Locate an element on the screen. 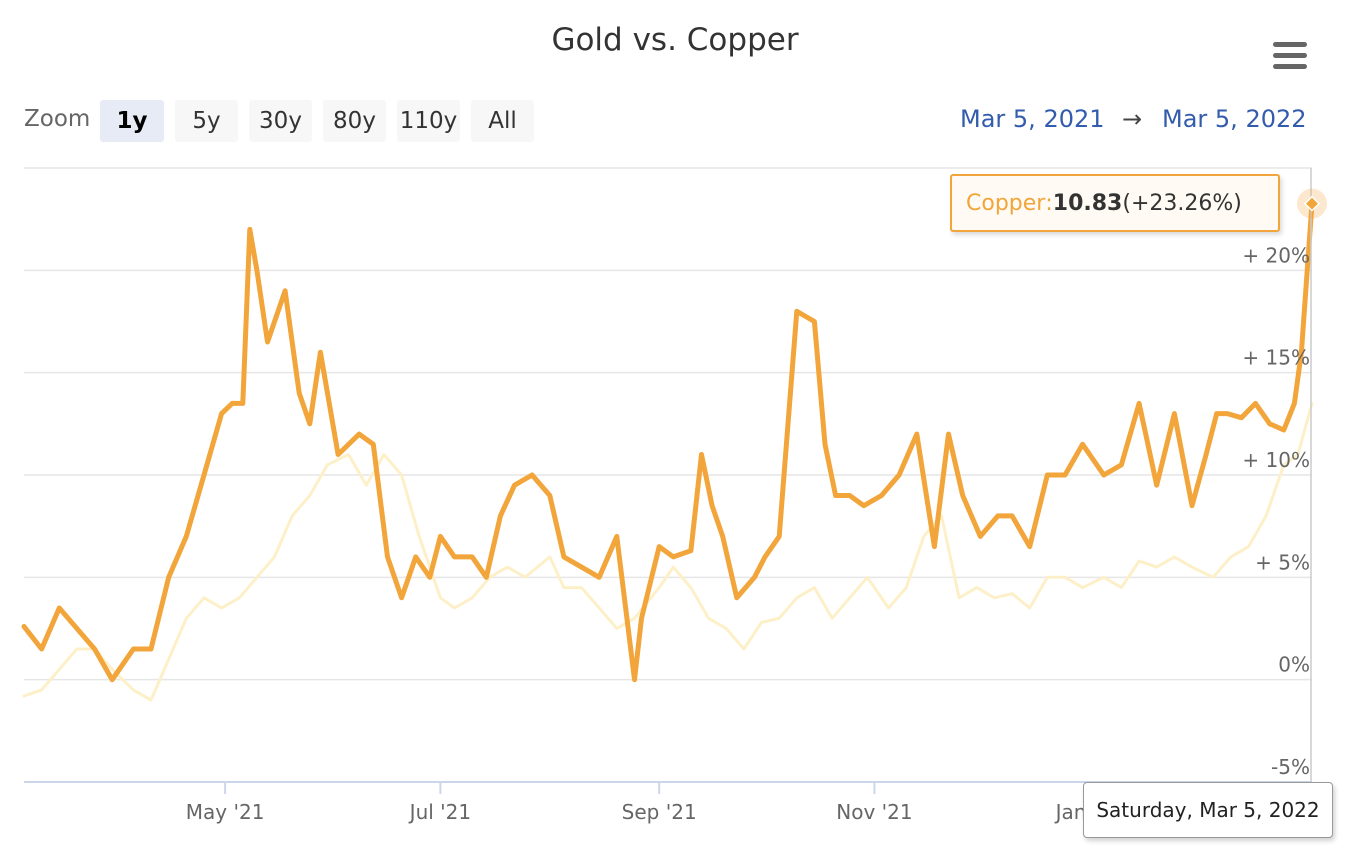 This screenshot has width=1350, height=850. y-tick-label: + 20% is located at coordinates (1276, 255).